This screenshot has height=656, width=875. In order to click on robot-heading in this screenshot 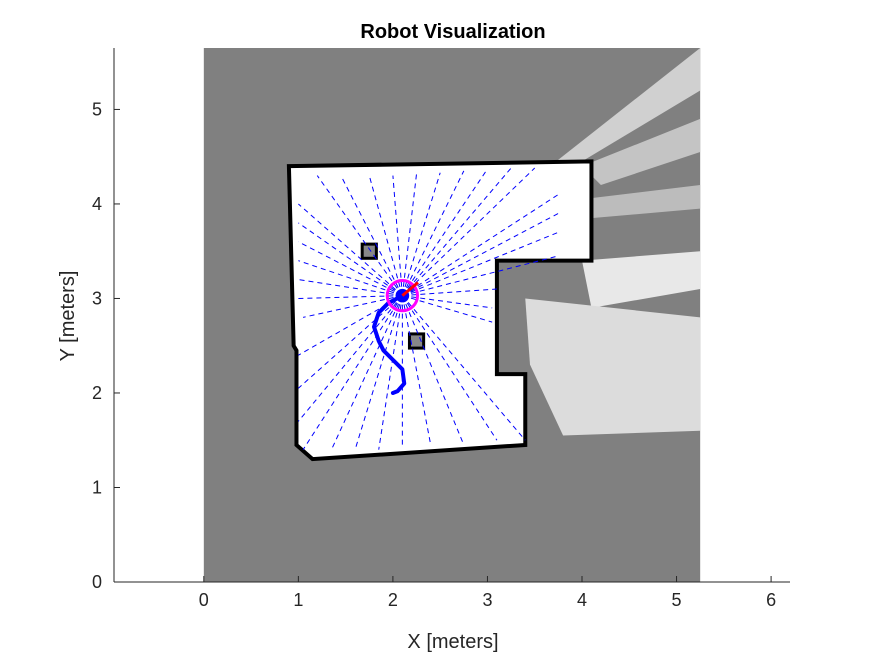, I will do `click(410, 289)`.